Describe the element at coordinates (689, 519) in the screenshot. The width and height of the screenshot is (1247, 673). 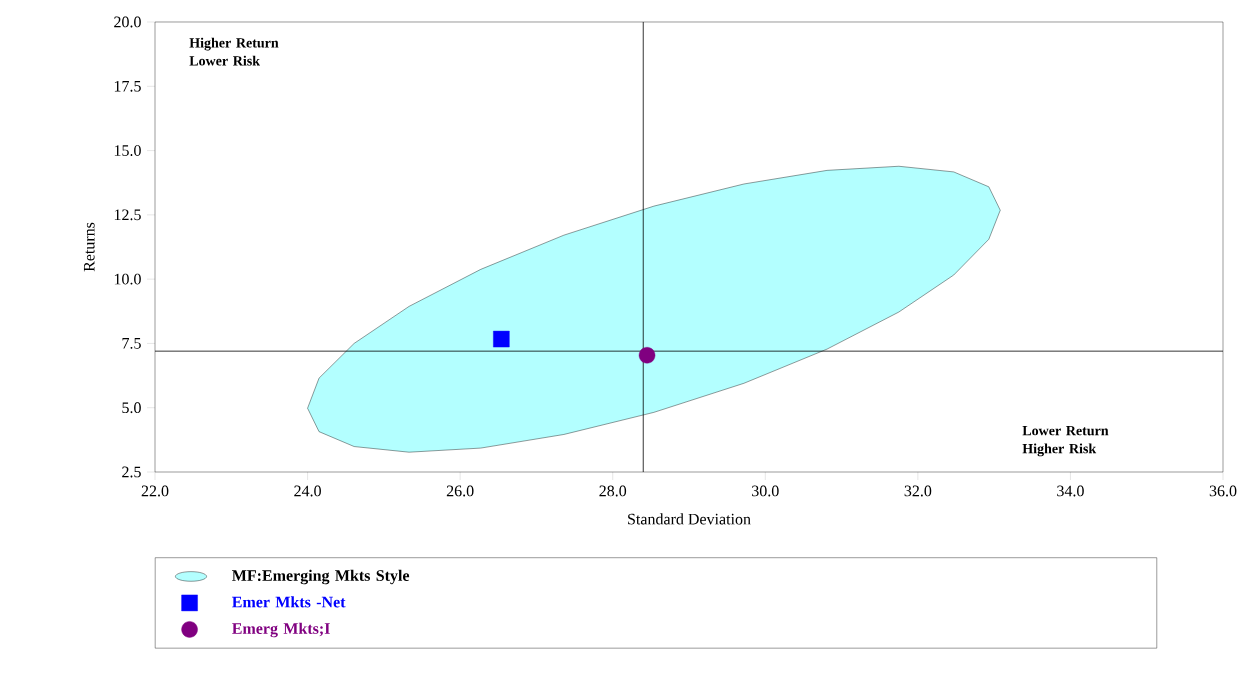
I see `x-axis-title: Standard Deviation` at that location.